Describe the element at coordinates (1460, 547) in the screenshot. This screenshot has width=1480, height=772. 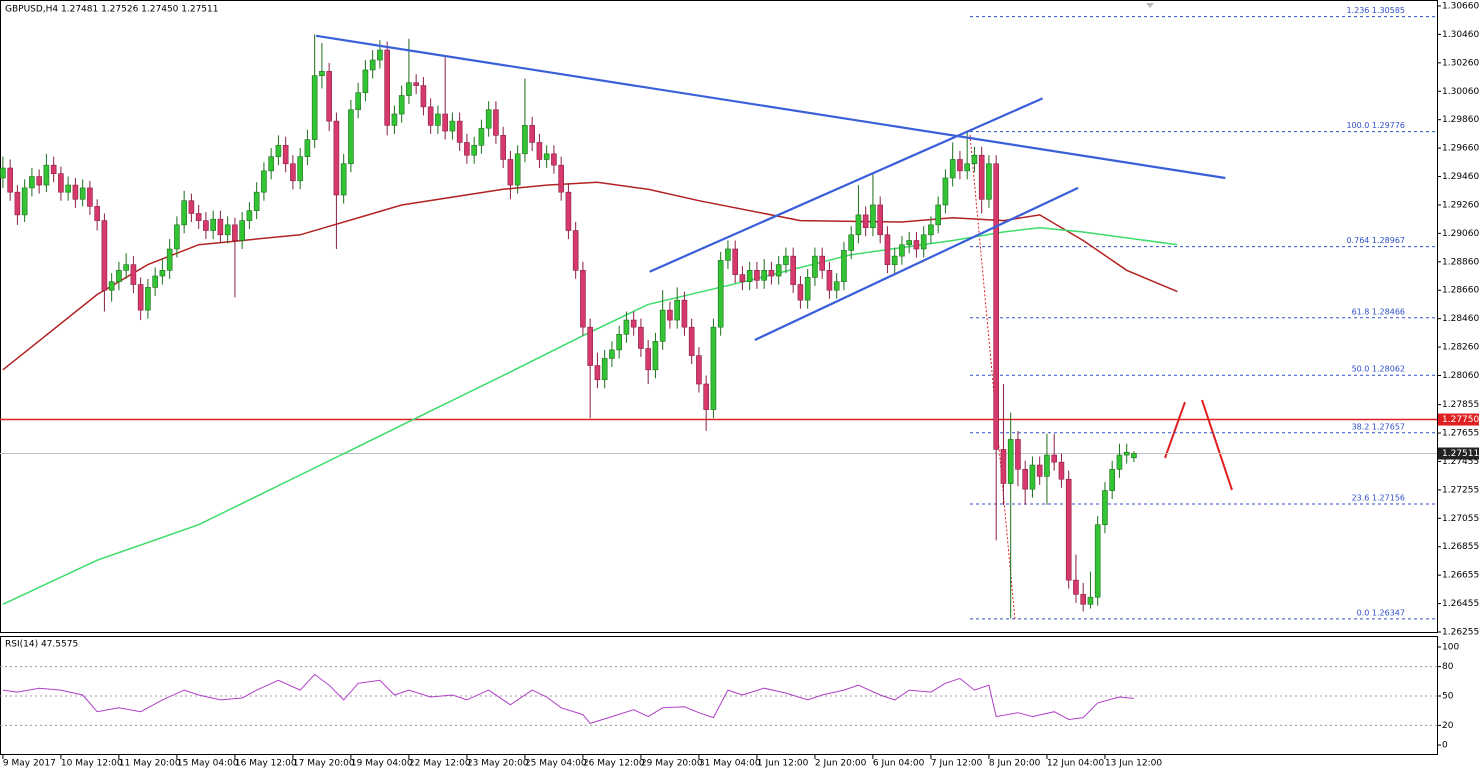
I see `y-tick-label: 1.26855` at that location.